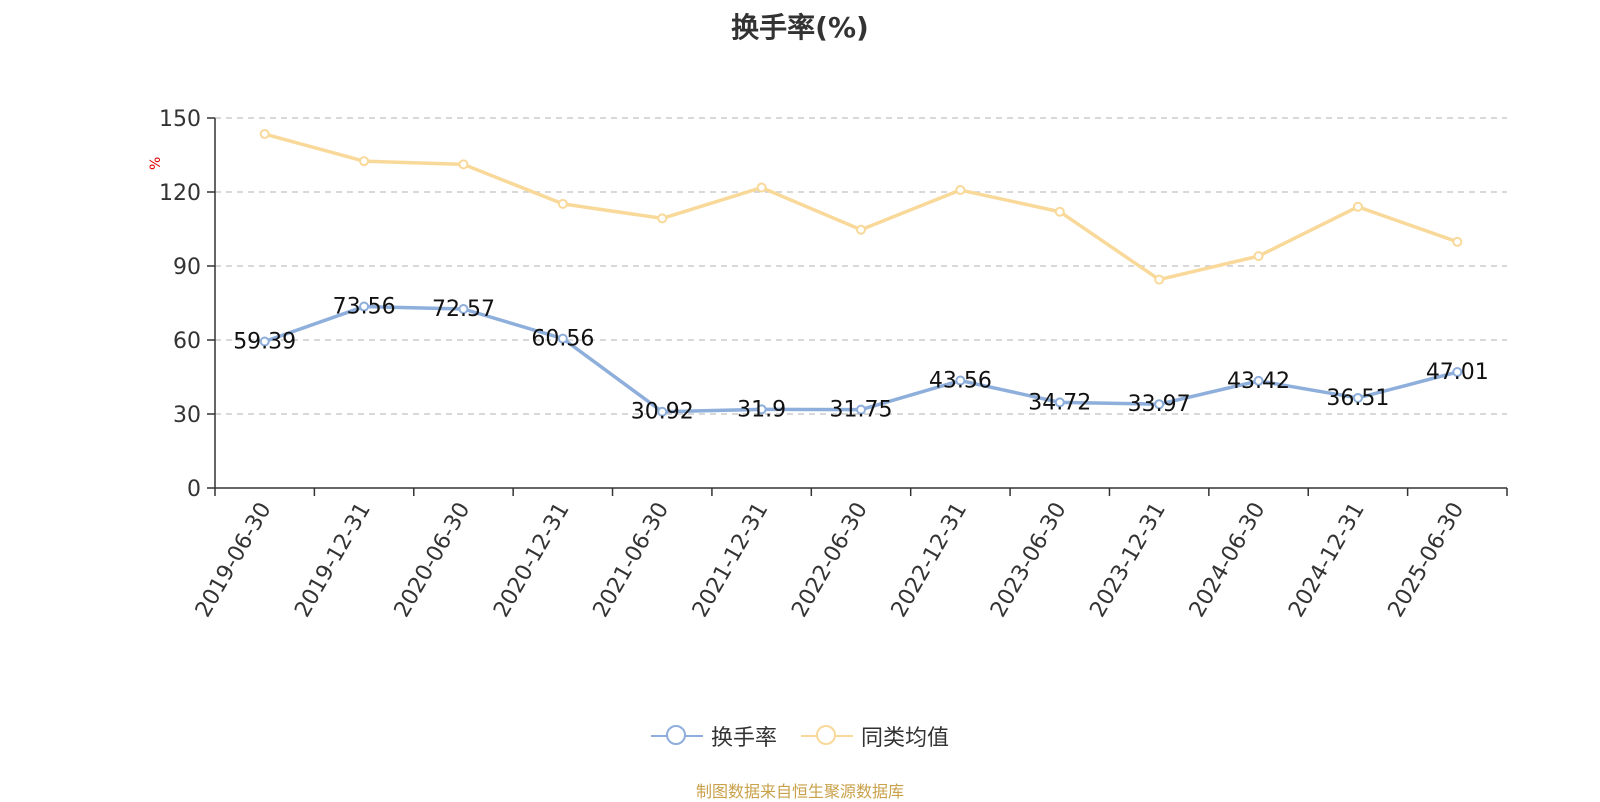 Image resolution: width=1600 pixels, height=802 pixels. What do you see at coordinates (800, 27) in the screenshot?
I see `chart-title: 换手率(%)` at bounding box center [800, 27].